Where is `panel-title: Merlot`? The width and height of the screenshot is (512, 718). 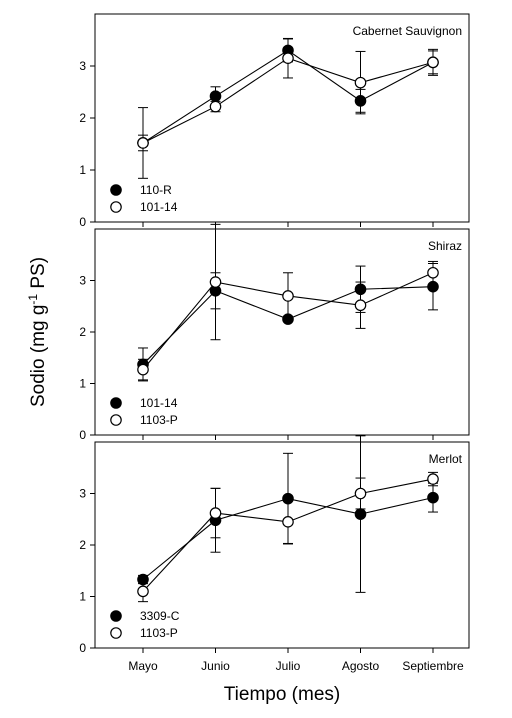
panel-title: Merlot is located at coordinates (446, 459).